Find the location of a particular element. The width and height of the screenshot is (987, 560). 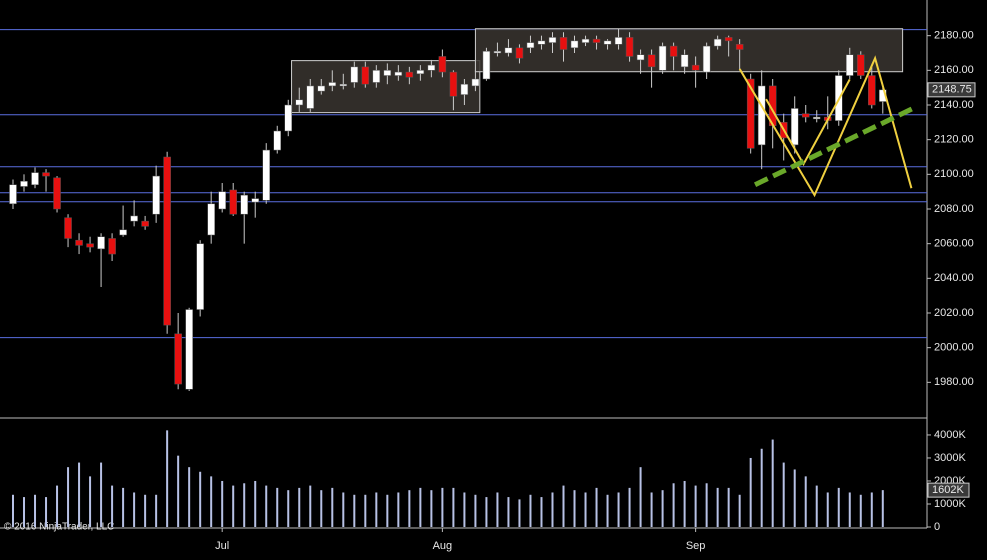

x-tick-label: Jul is located at coordinates (222, 546).